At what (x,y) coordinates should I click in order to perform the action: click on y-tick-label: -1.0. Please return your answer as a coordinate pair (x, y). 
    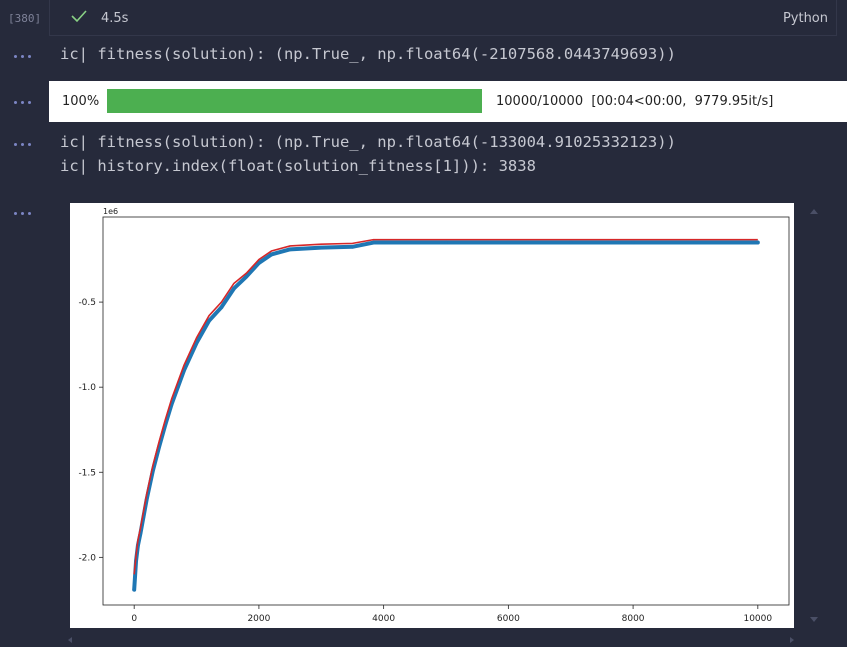
    Looking at the image, I should click on (87, 388).